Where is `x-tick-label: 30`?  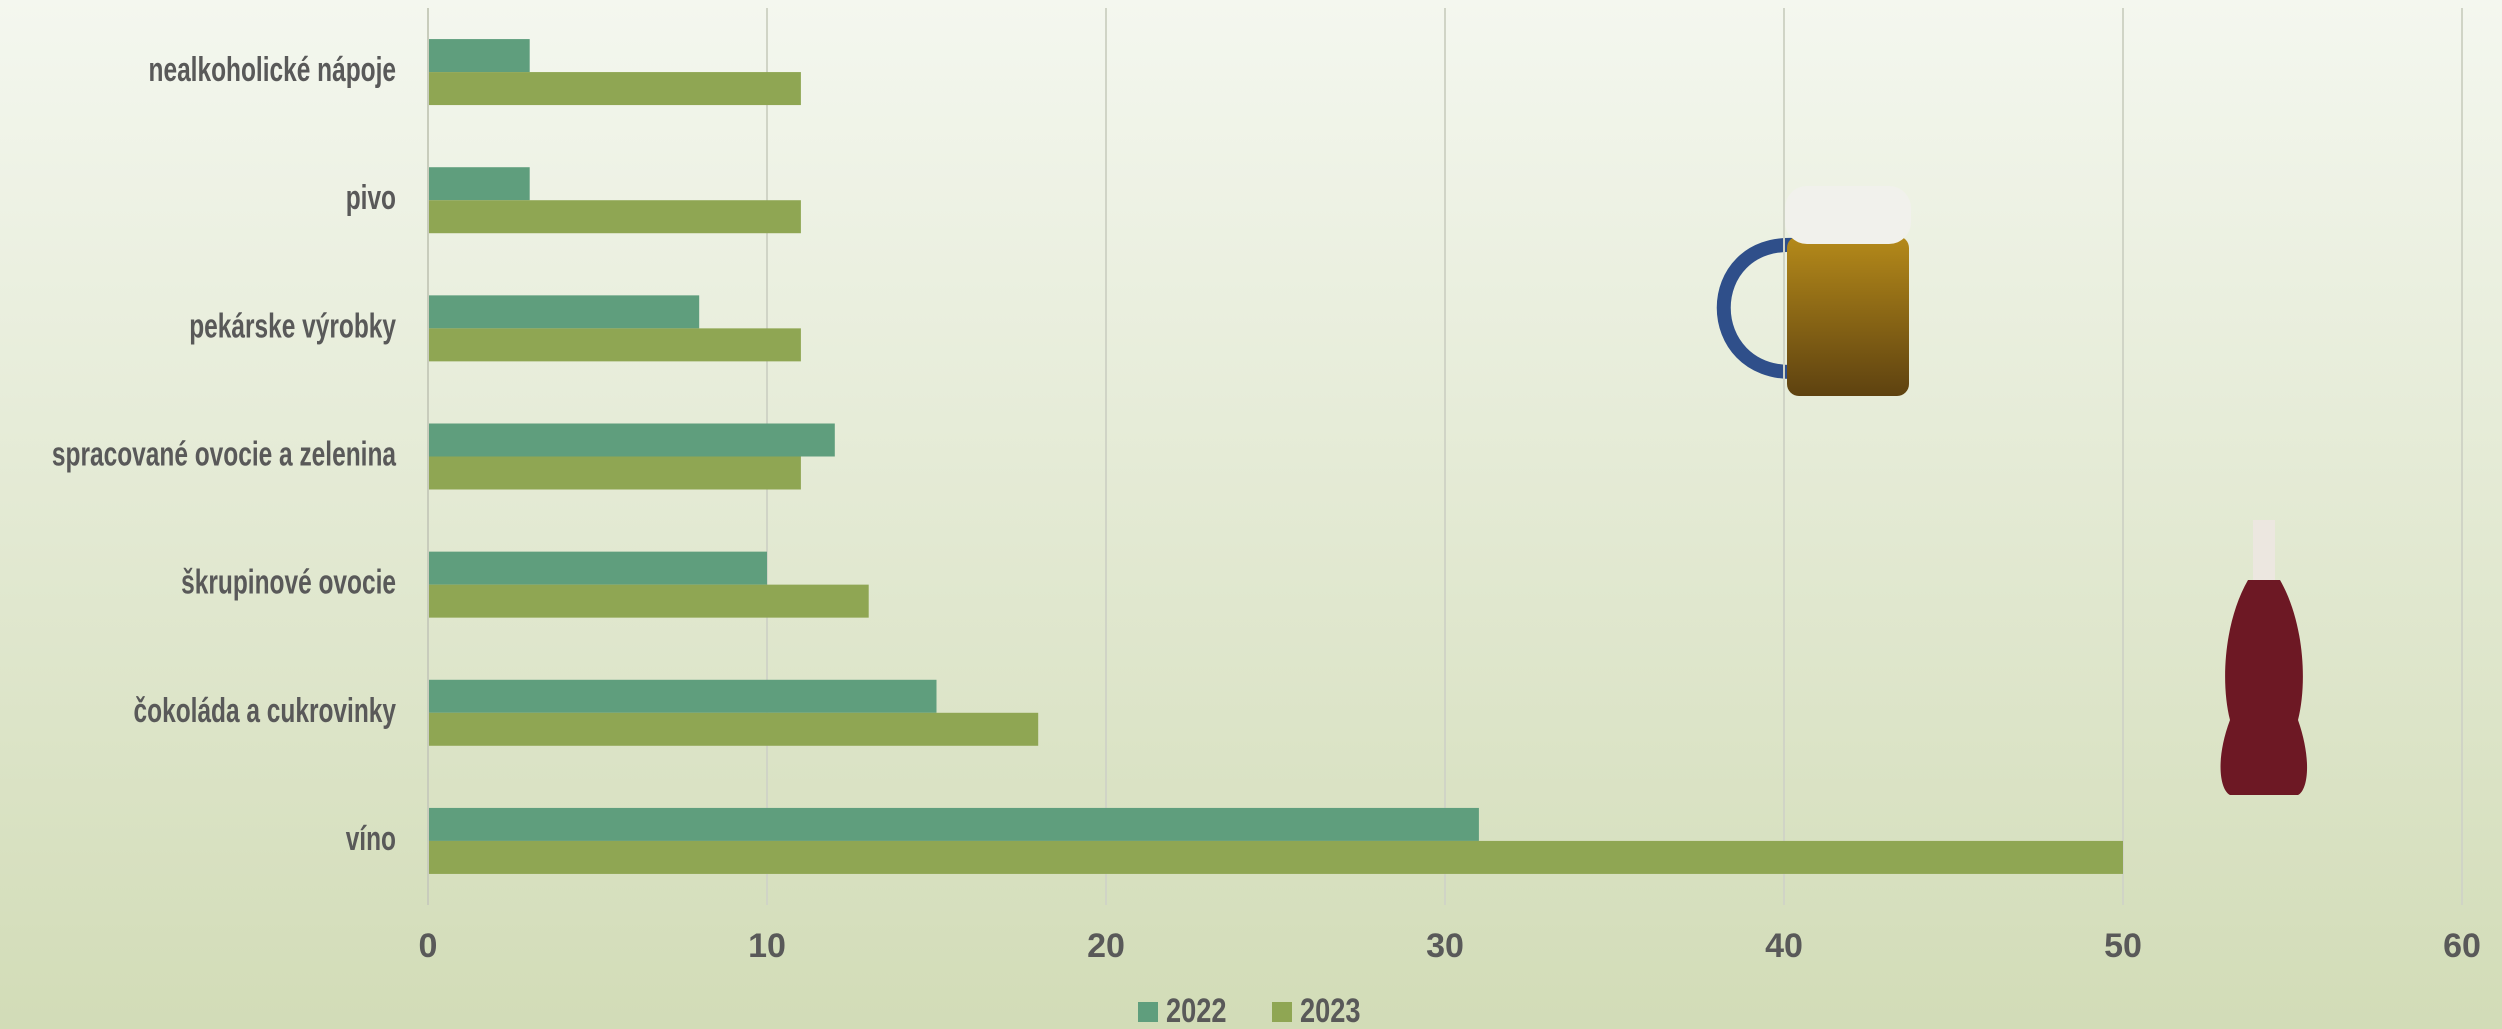
x-tick-label: 30 is located at coordinates (1445, 946).